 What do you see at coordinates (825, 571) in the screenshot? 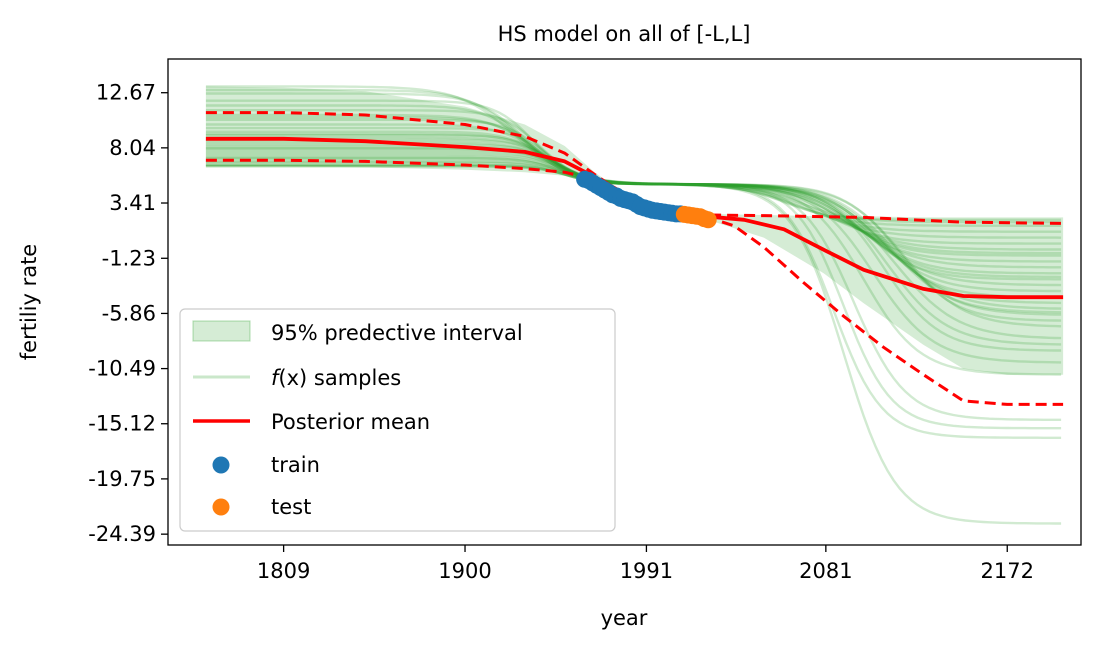
I see `x-tick-label: 2081` at bounding box center [825, 571].